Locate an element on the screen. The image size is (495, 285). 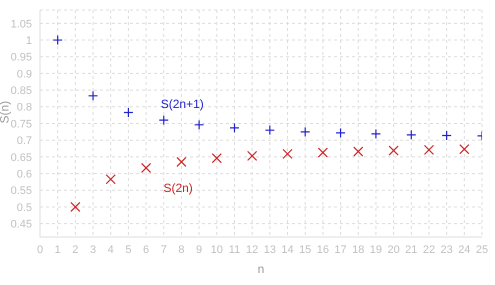
x-tick-label: 16 is located at coordinates (323, 250).